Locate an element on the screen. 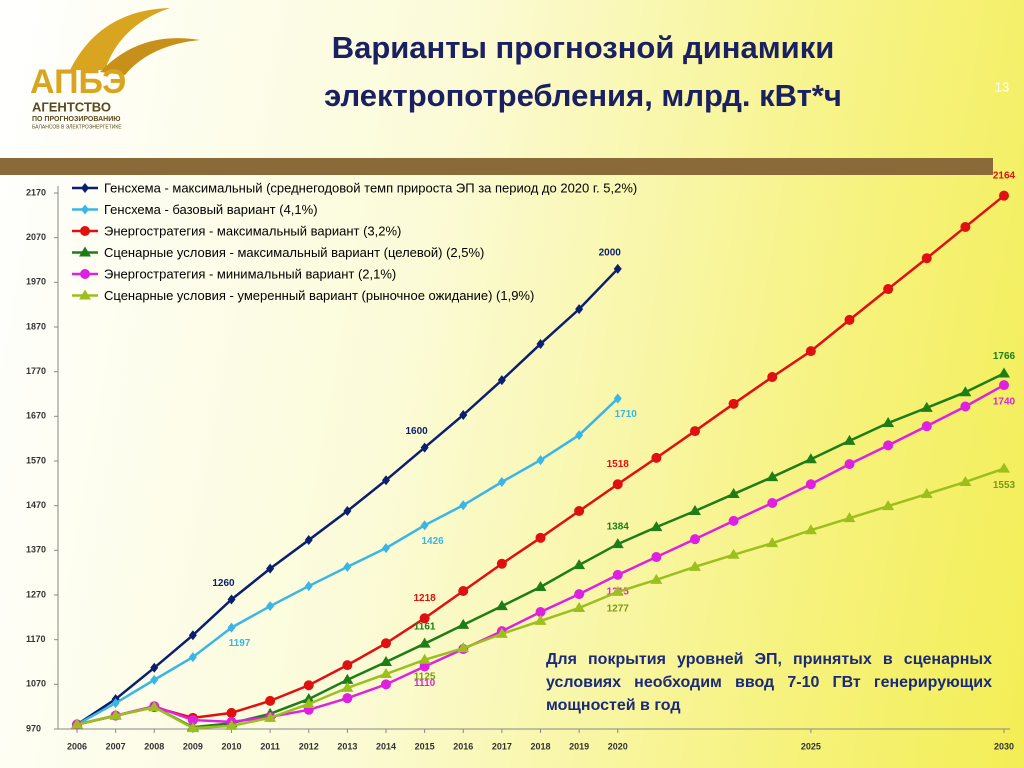 This screenshot has width=1024, height=768. x-tick-label: 2006 is located at coordinates (77, 746).